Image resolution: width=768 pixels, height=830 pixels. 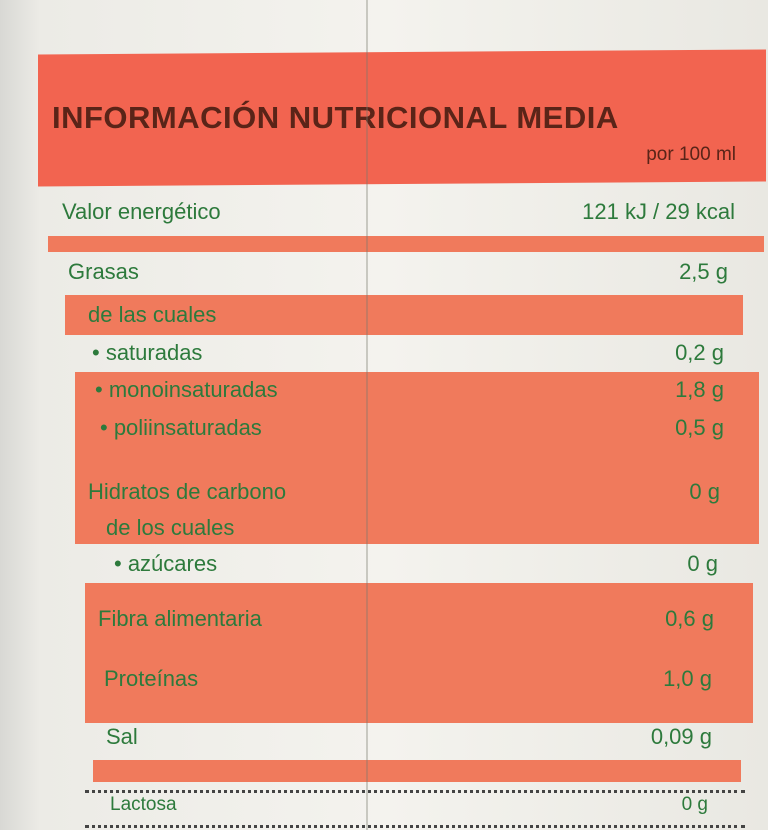 I want to click on row-label: Proteínas, so click(x=151, y=678).